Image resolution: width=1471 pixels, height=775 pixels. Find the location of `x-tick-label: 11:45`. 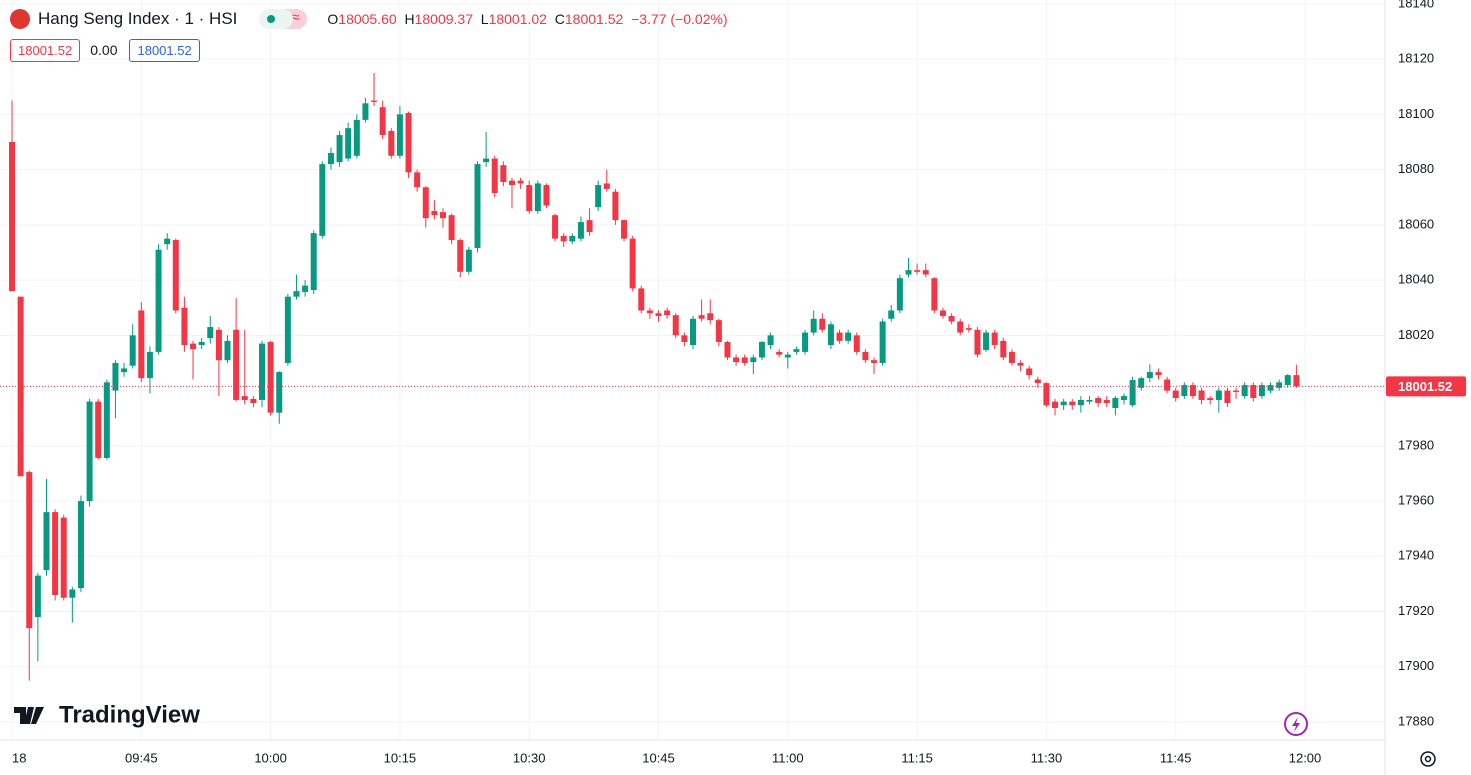

x-tick-label: 11:45 is located at coordinates (1176, 757).